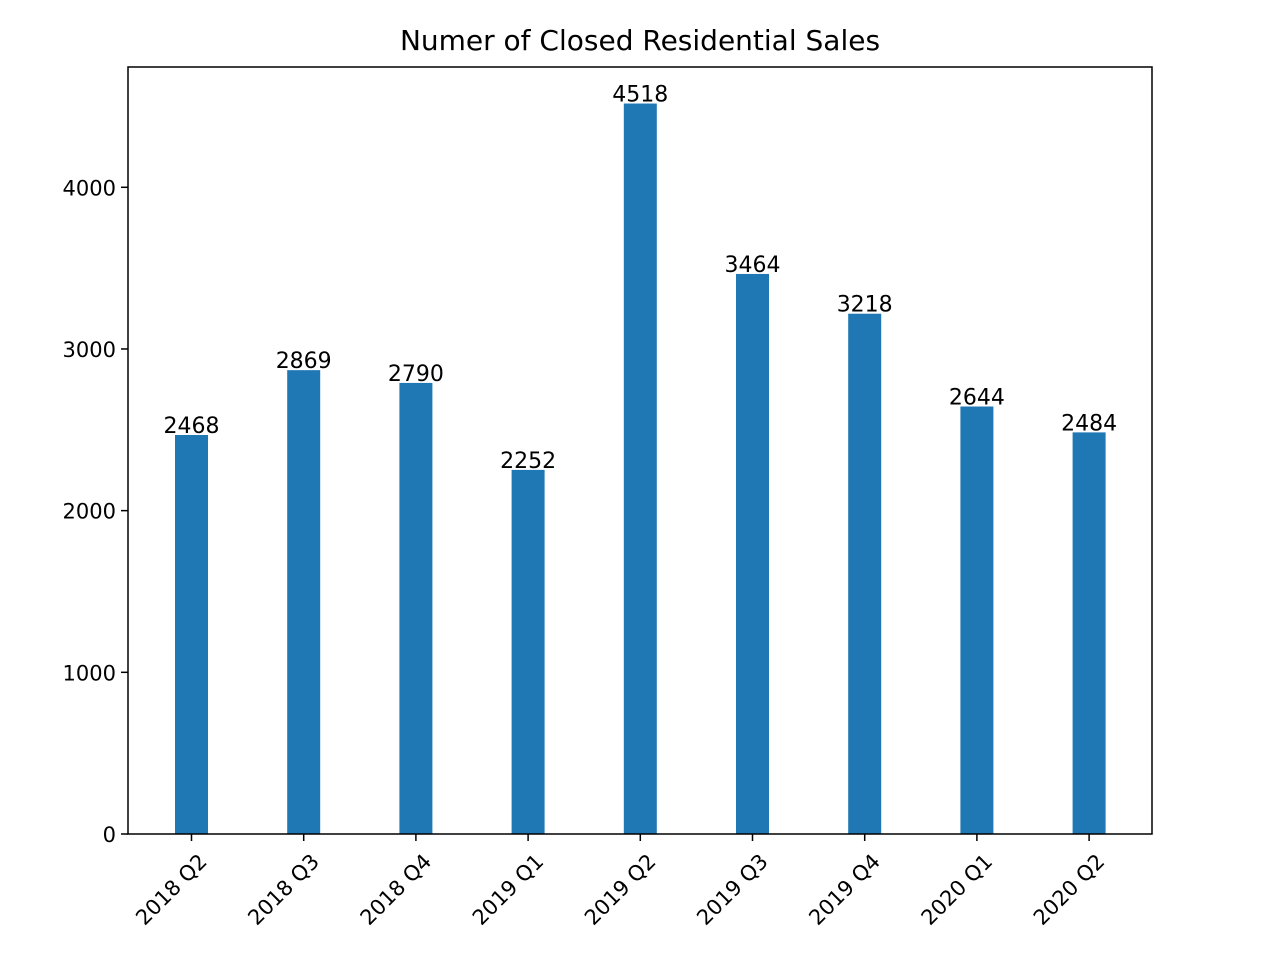 The width and height of the screenshot is (1280, 960). Describe the element at coordinates (528, 461) in the screenshot. I see `data-label: 2252` at that location.